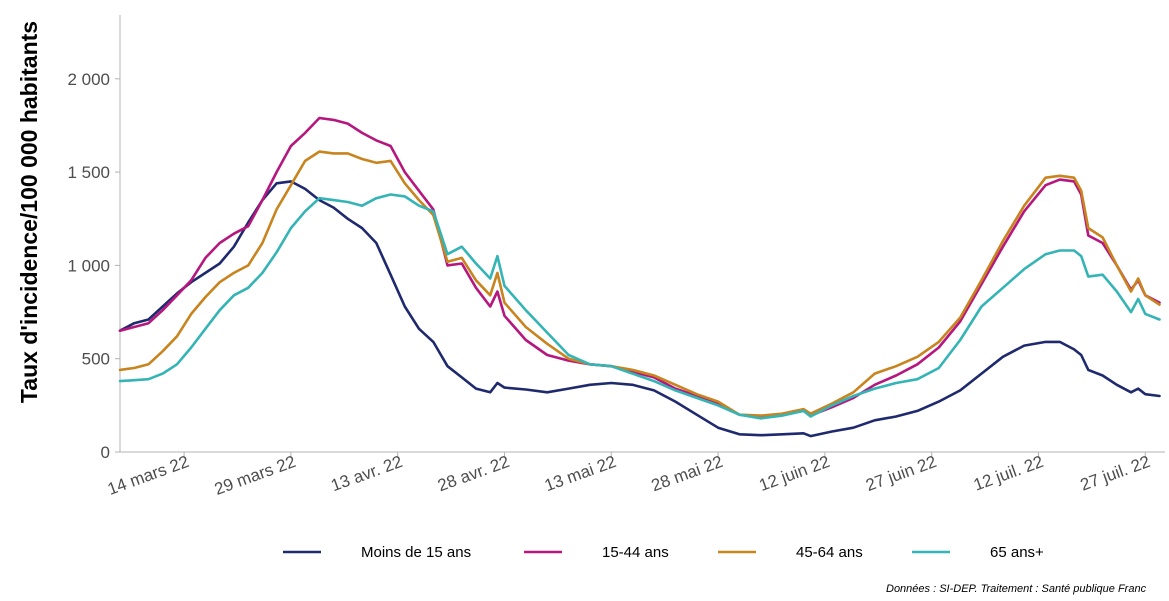 The height and width of the screenshot is (601, 1169). I want to click on legend-label: 45-64 ans, so click(829, 552).